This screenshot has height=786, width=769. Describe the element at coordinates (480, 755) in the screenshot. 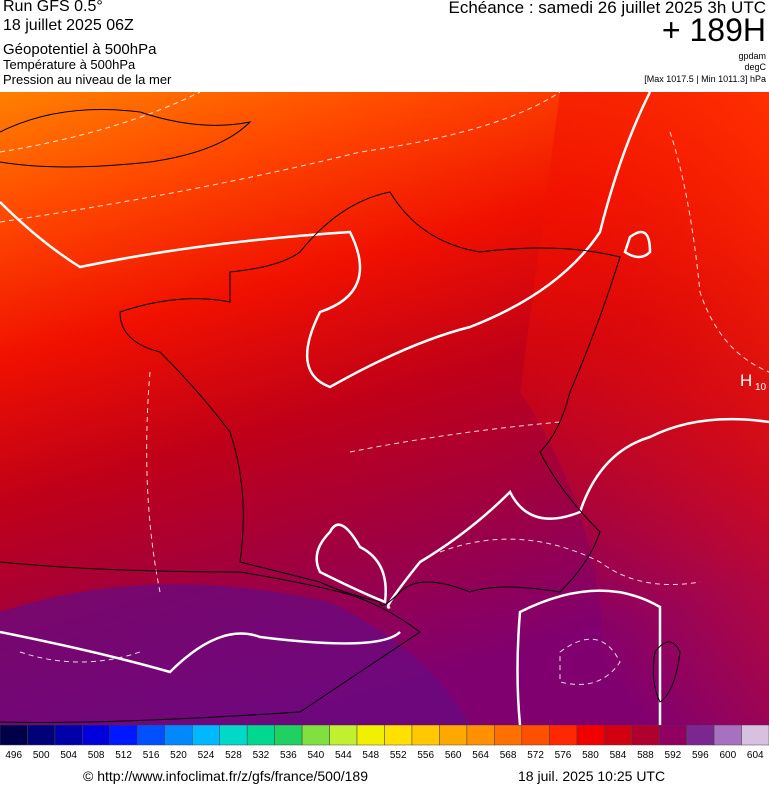

I see `legend-label: 564` at that location.